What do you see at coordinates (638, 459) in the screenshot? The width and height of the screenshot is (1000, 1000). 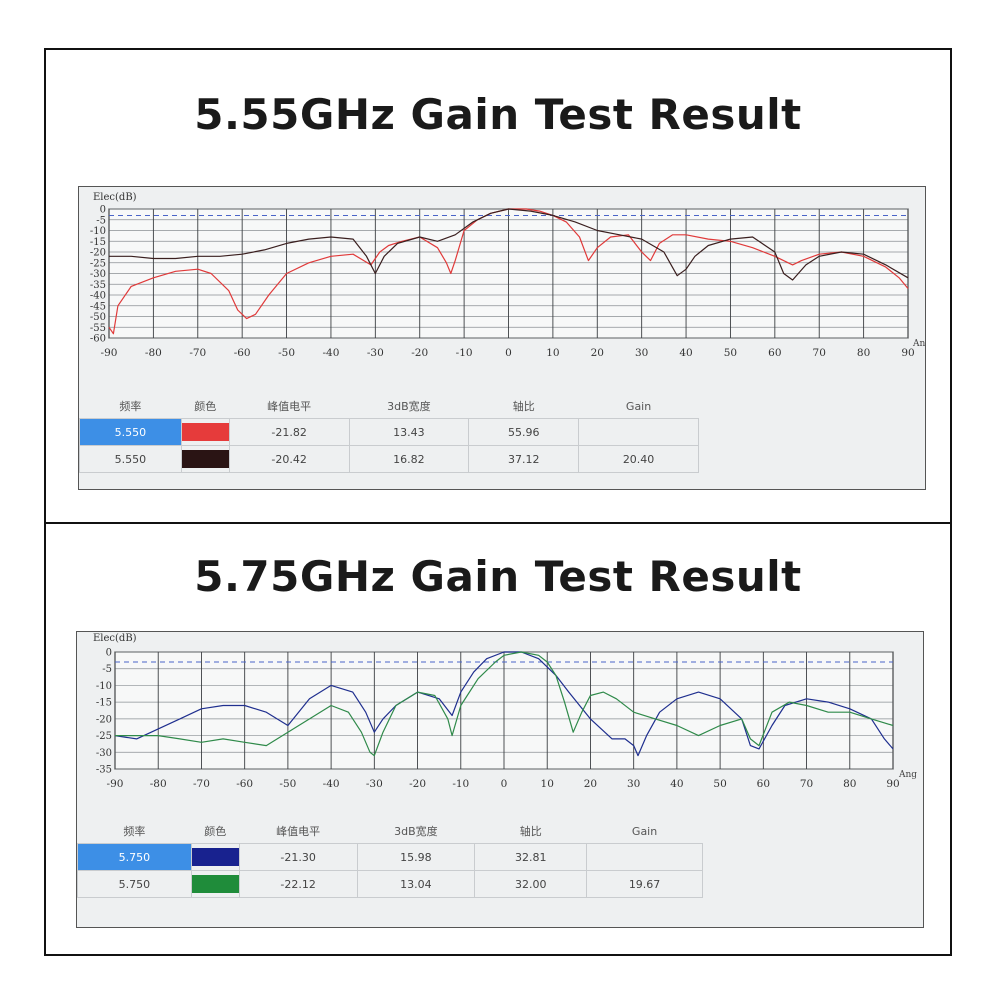 I see `cell-gain: 20.40` at bounding box center [638, 459].